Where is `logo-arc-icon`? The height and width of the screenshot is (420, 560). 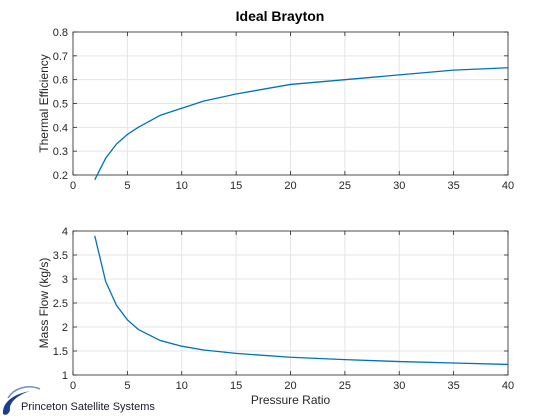
logo-arc-icon is located at coordinates (24, 392).